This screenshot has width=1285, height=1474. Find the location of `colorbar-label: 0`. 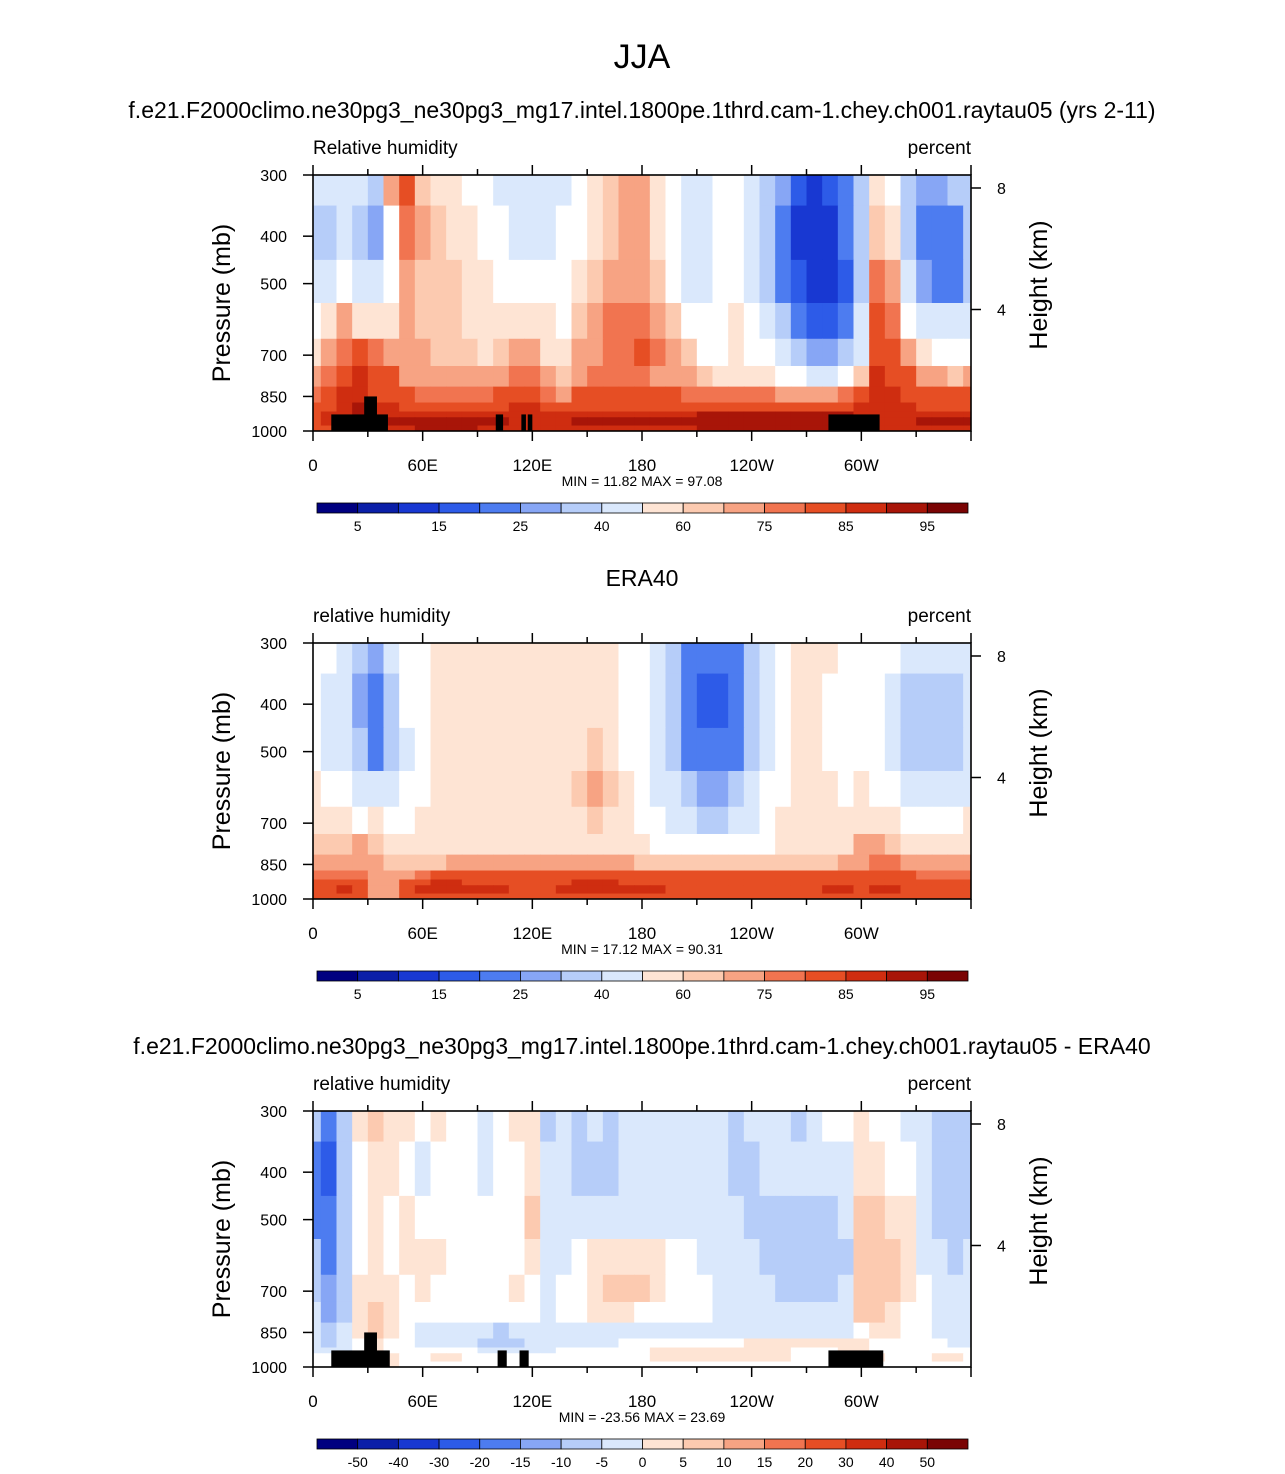

colorbar-label: 0 is located at coordinates (643, 1462).